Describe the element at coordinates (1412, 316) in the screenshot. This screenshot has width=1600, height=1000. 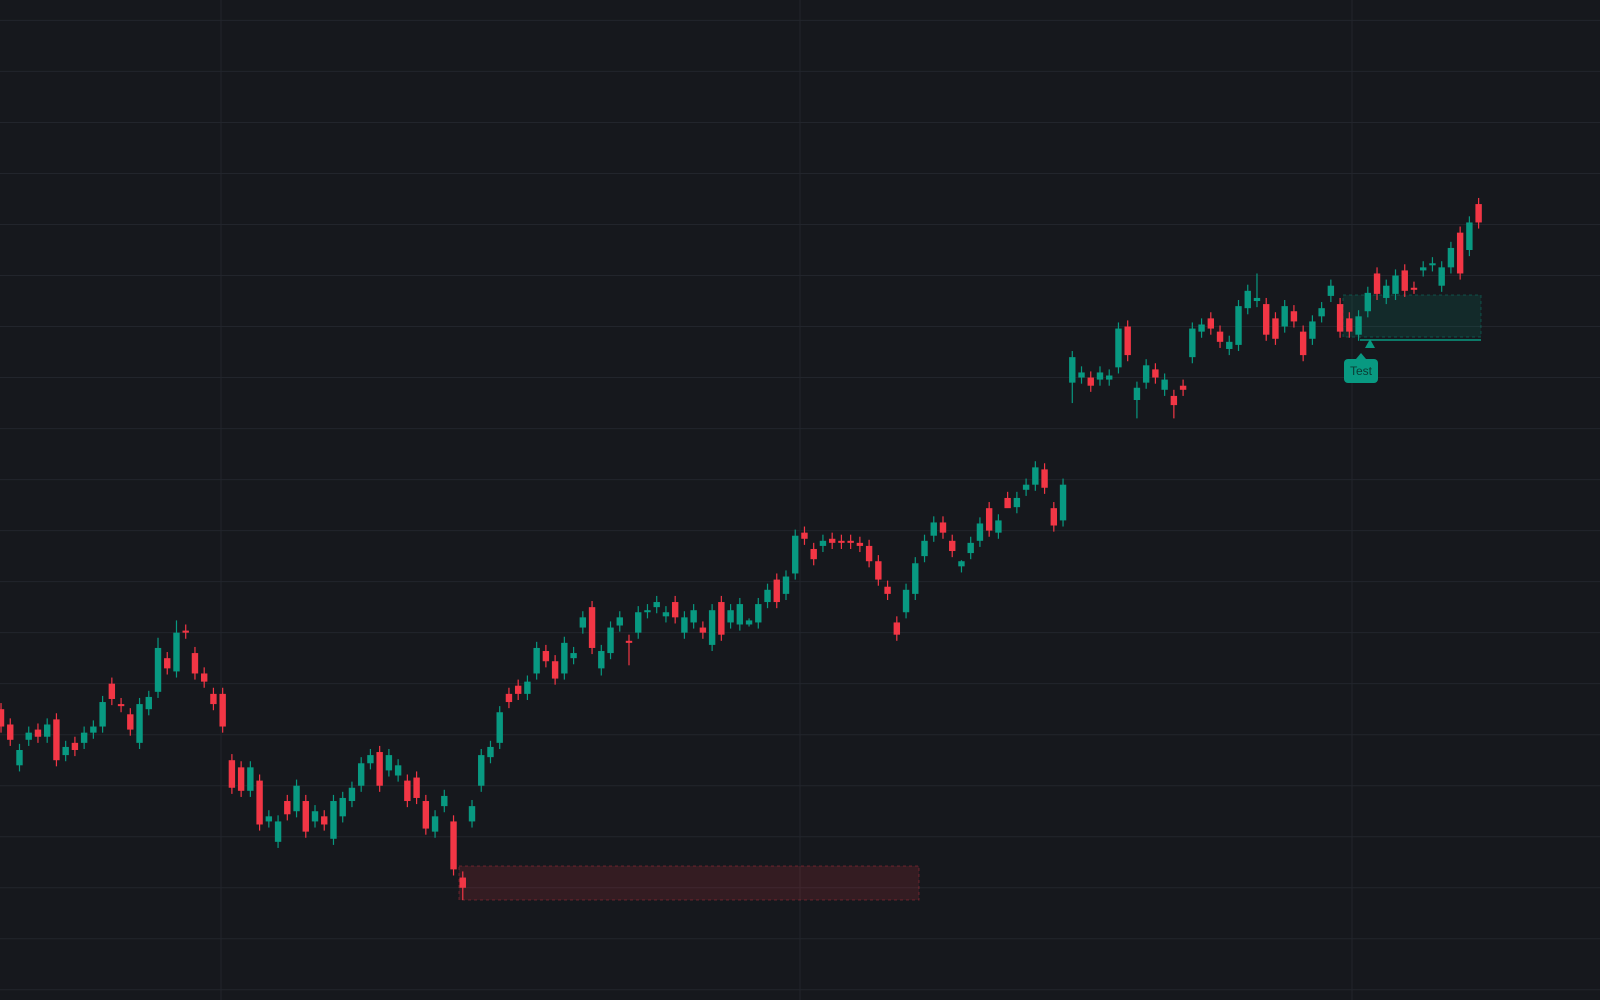
I see `green-zone` at that location.